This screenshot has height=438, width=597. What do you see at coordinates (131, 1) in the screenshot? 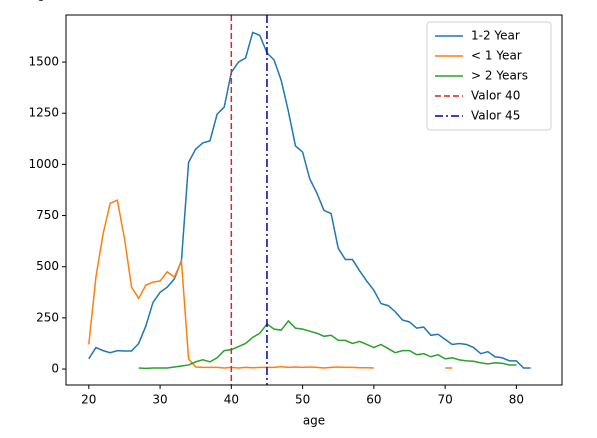
I see `figure-annotation: <Figure size 1000x600 with 0 Axes>` at bounding box center [131, 1].